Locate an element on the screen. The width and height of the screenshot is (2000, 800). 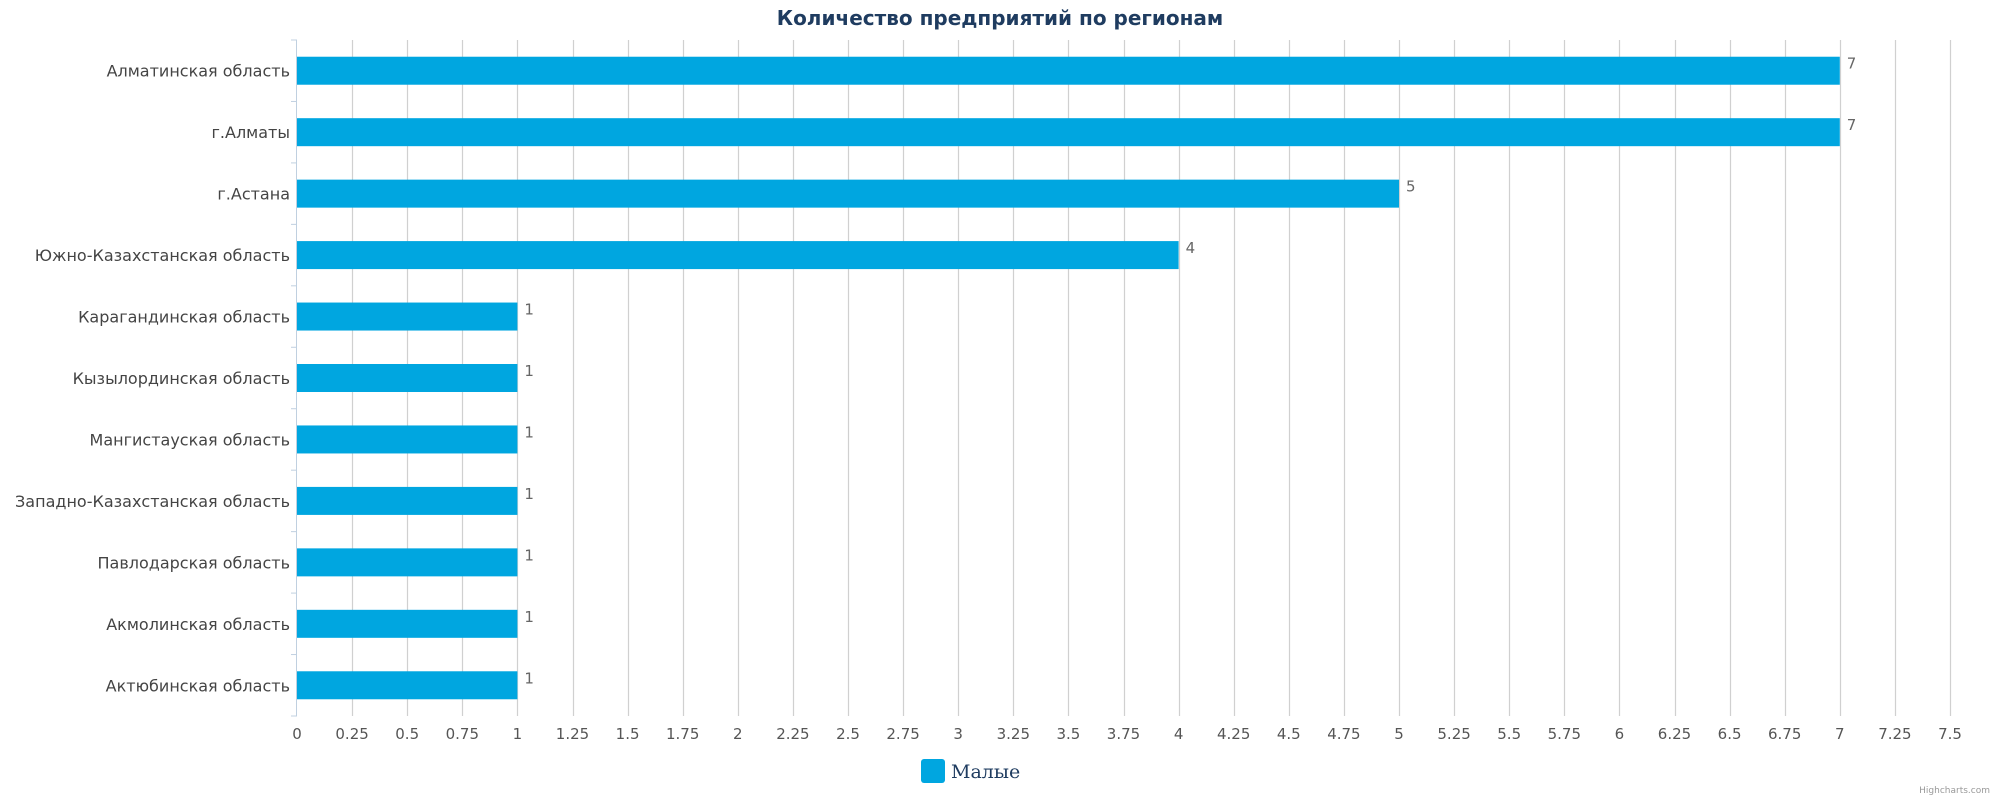
category-label: Акмолинская область is located at coordinates (198, 624).